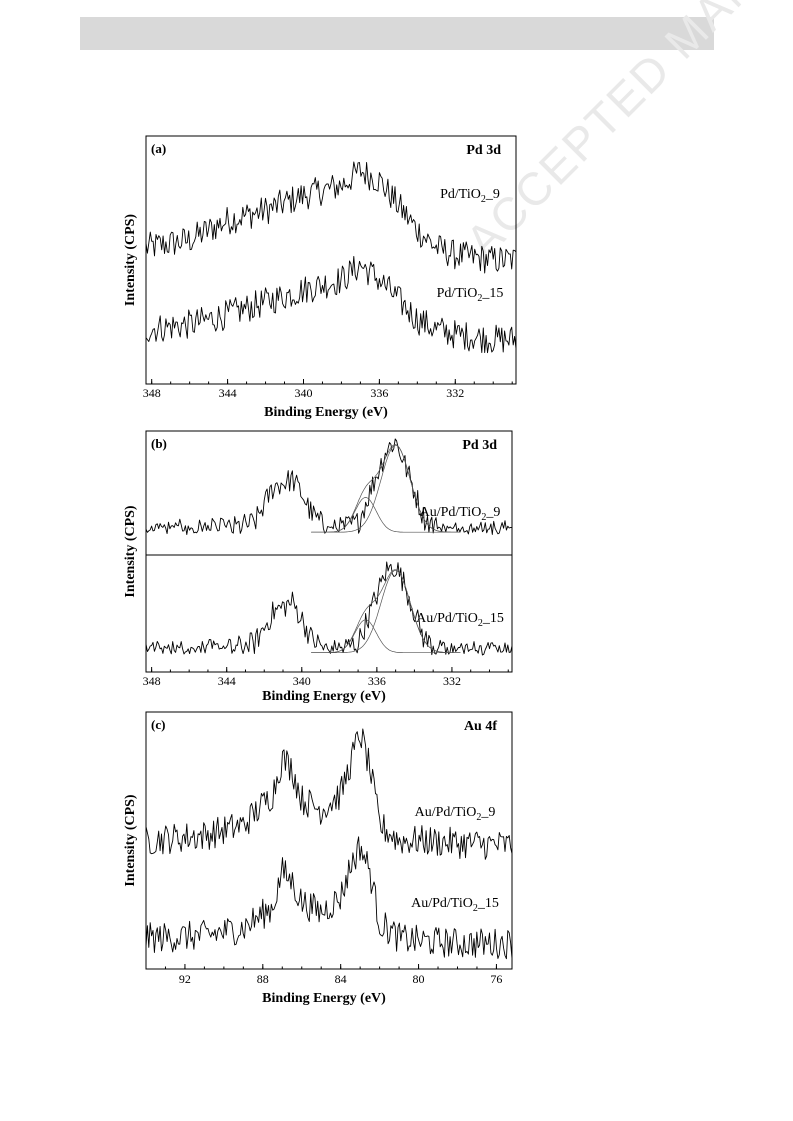 This screenshot has height=1121, width=793. I want to click on region-label: Au 4f, so click(480, 726).